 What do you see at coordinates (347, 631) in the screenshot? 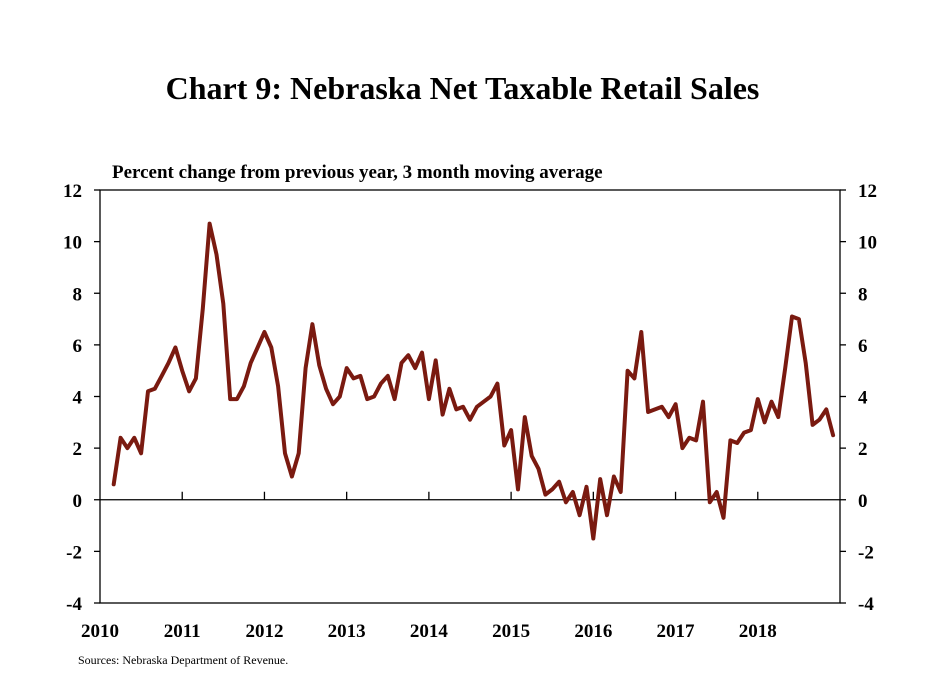
I see `x-tick-label: 2013` at bounding box center [347, 631].